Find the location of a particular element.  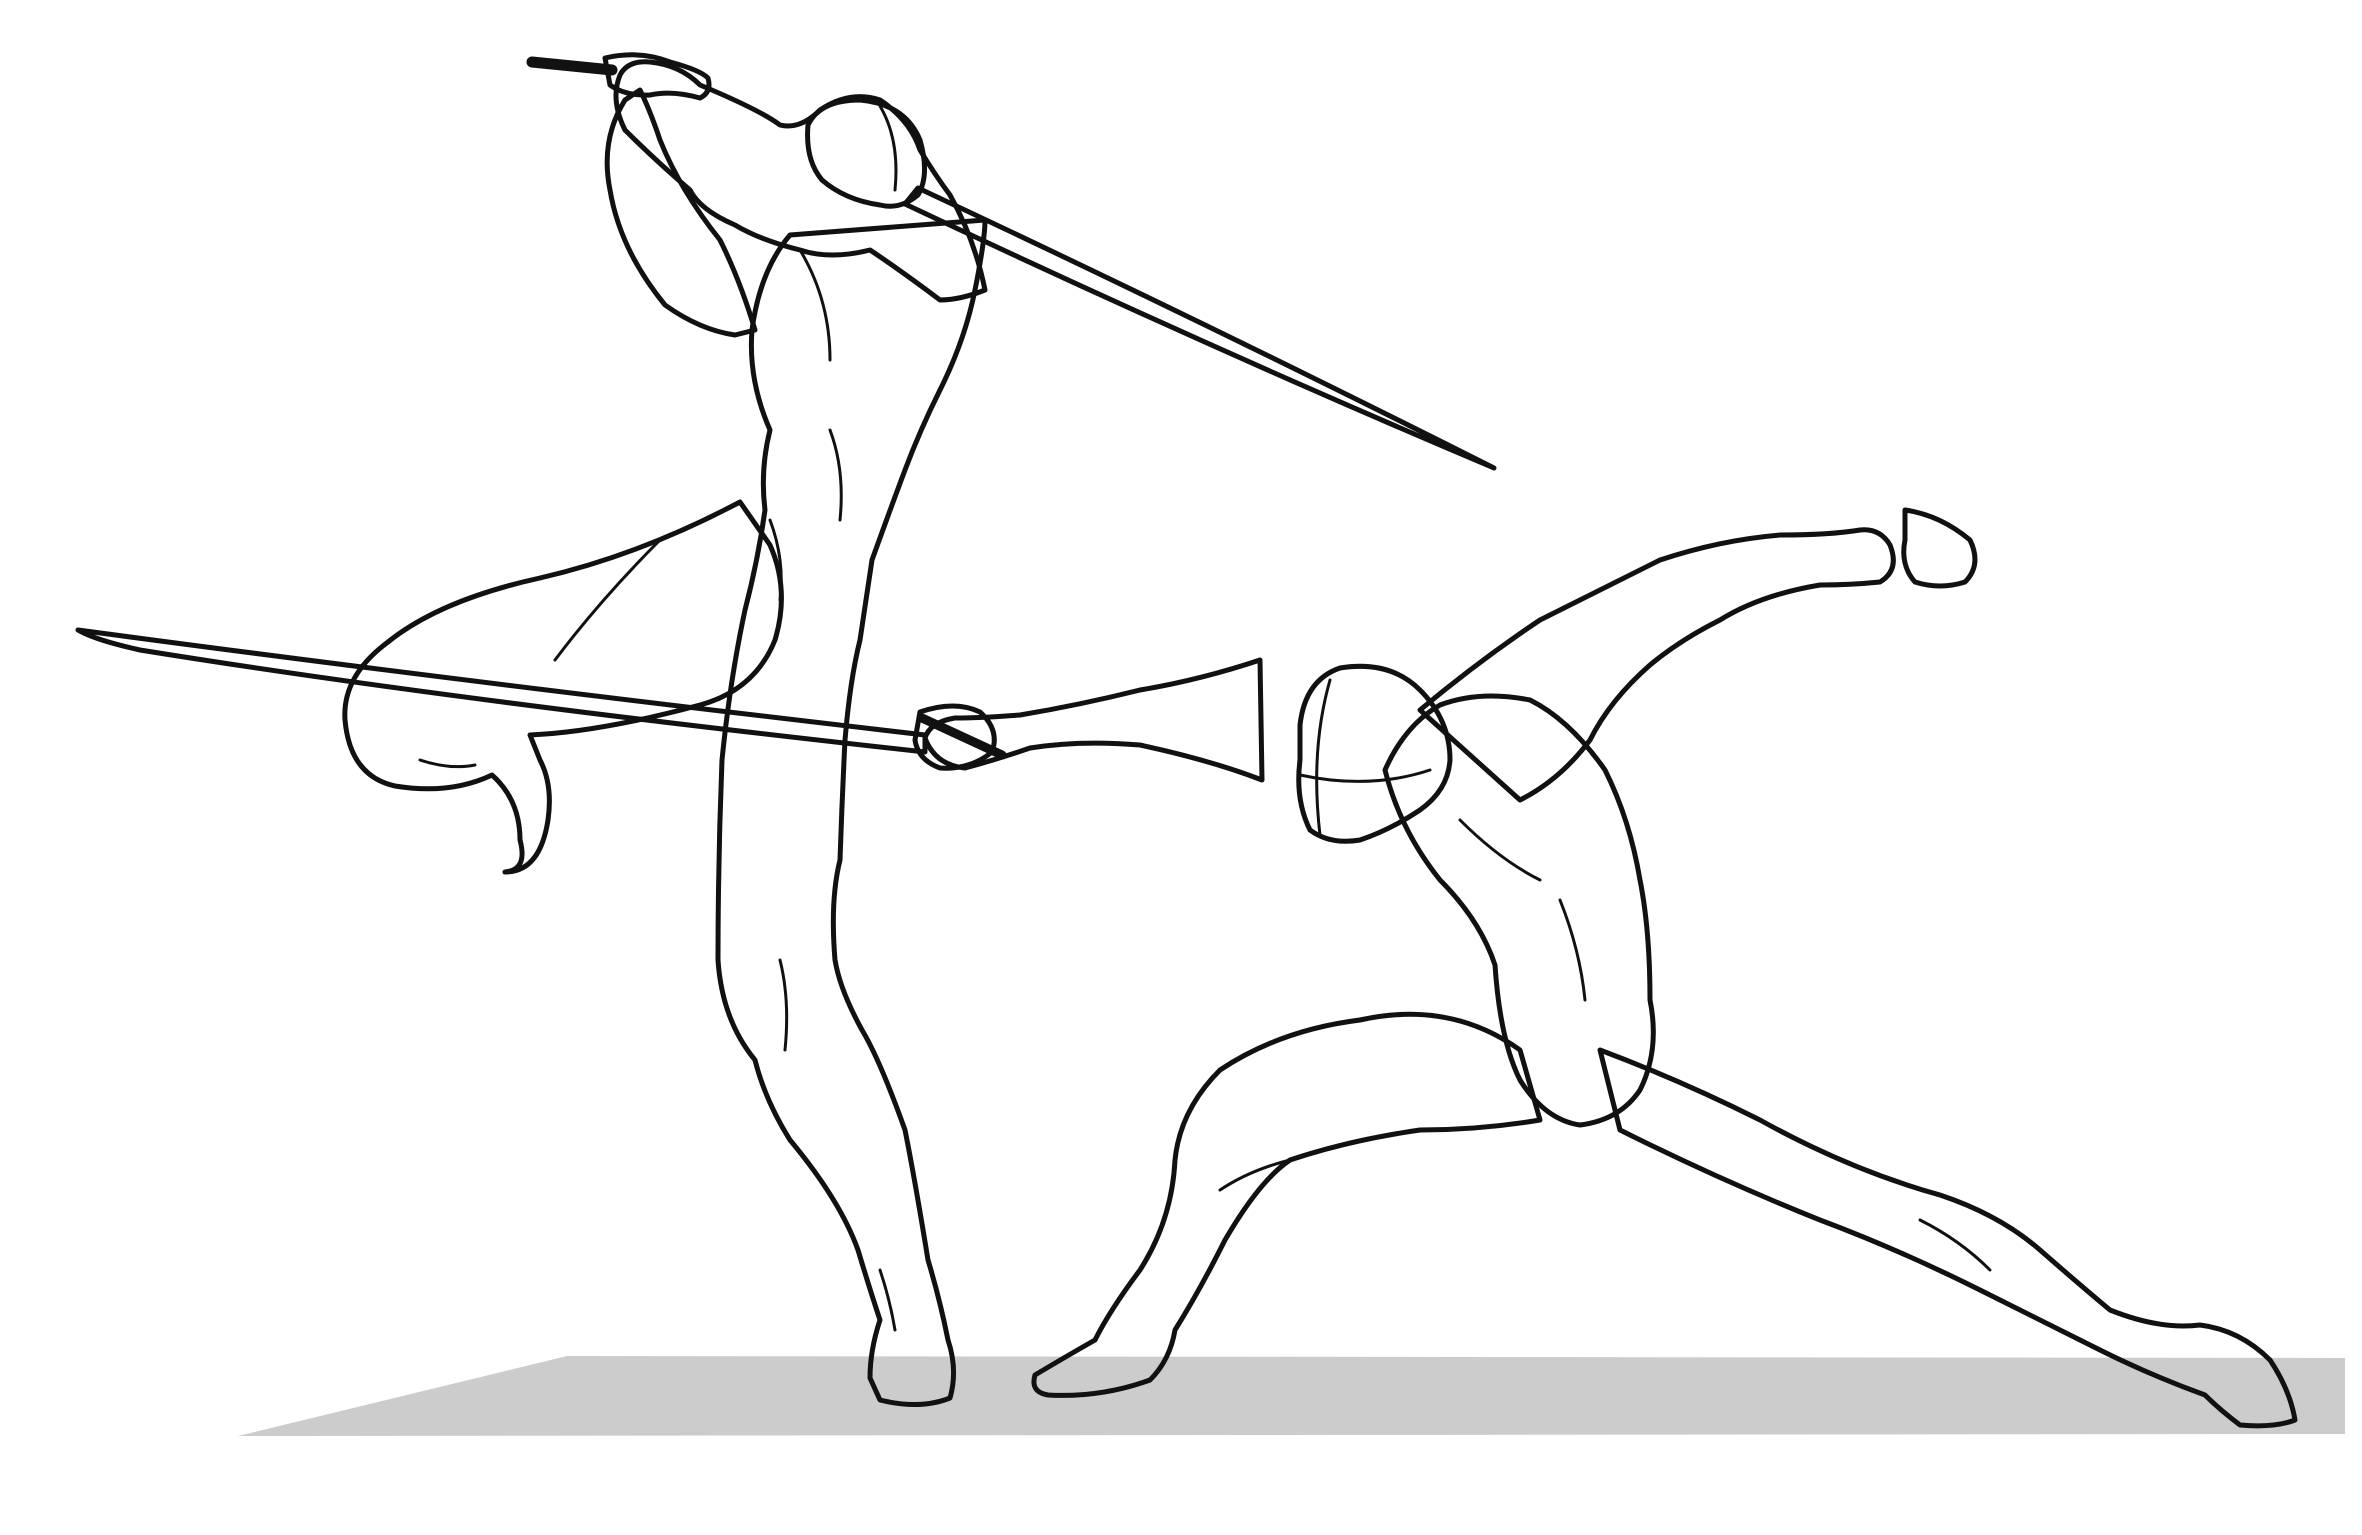

hands-on-hilt is located at coordinates (657, 76).